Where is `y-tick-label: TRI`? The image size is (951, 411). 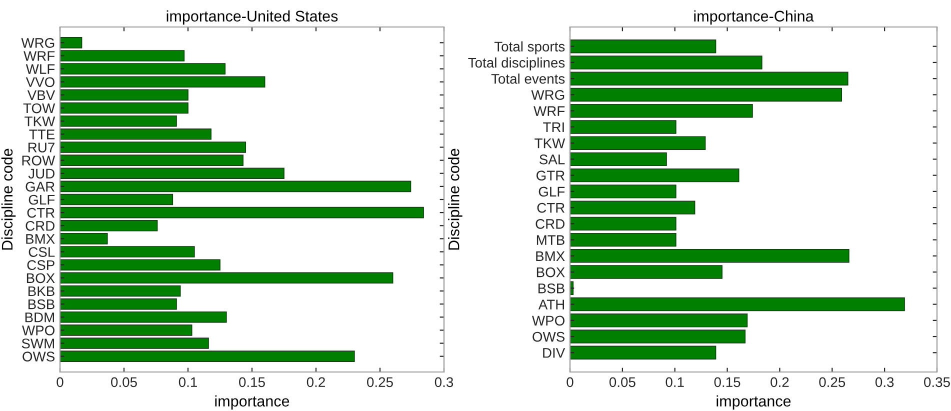
y-tick-label: TRI is located at coordinates (553, 127).